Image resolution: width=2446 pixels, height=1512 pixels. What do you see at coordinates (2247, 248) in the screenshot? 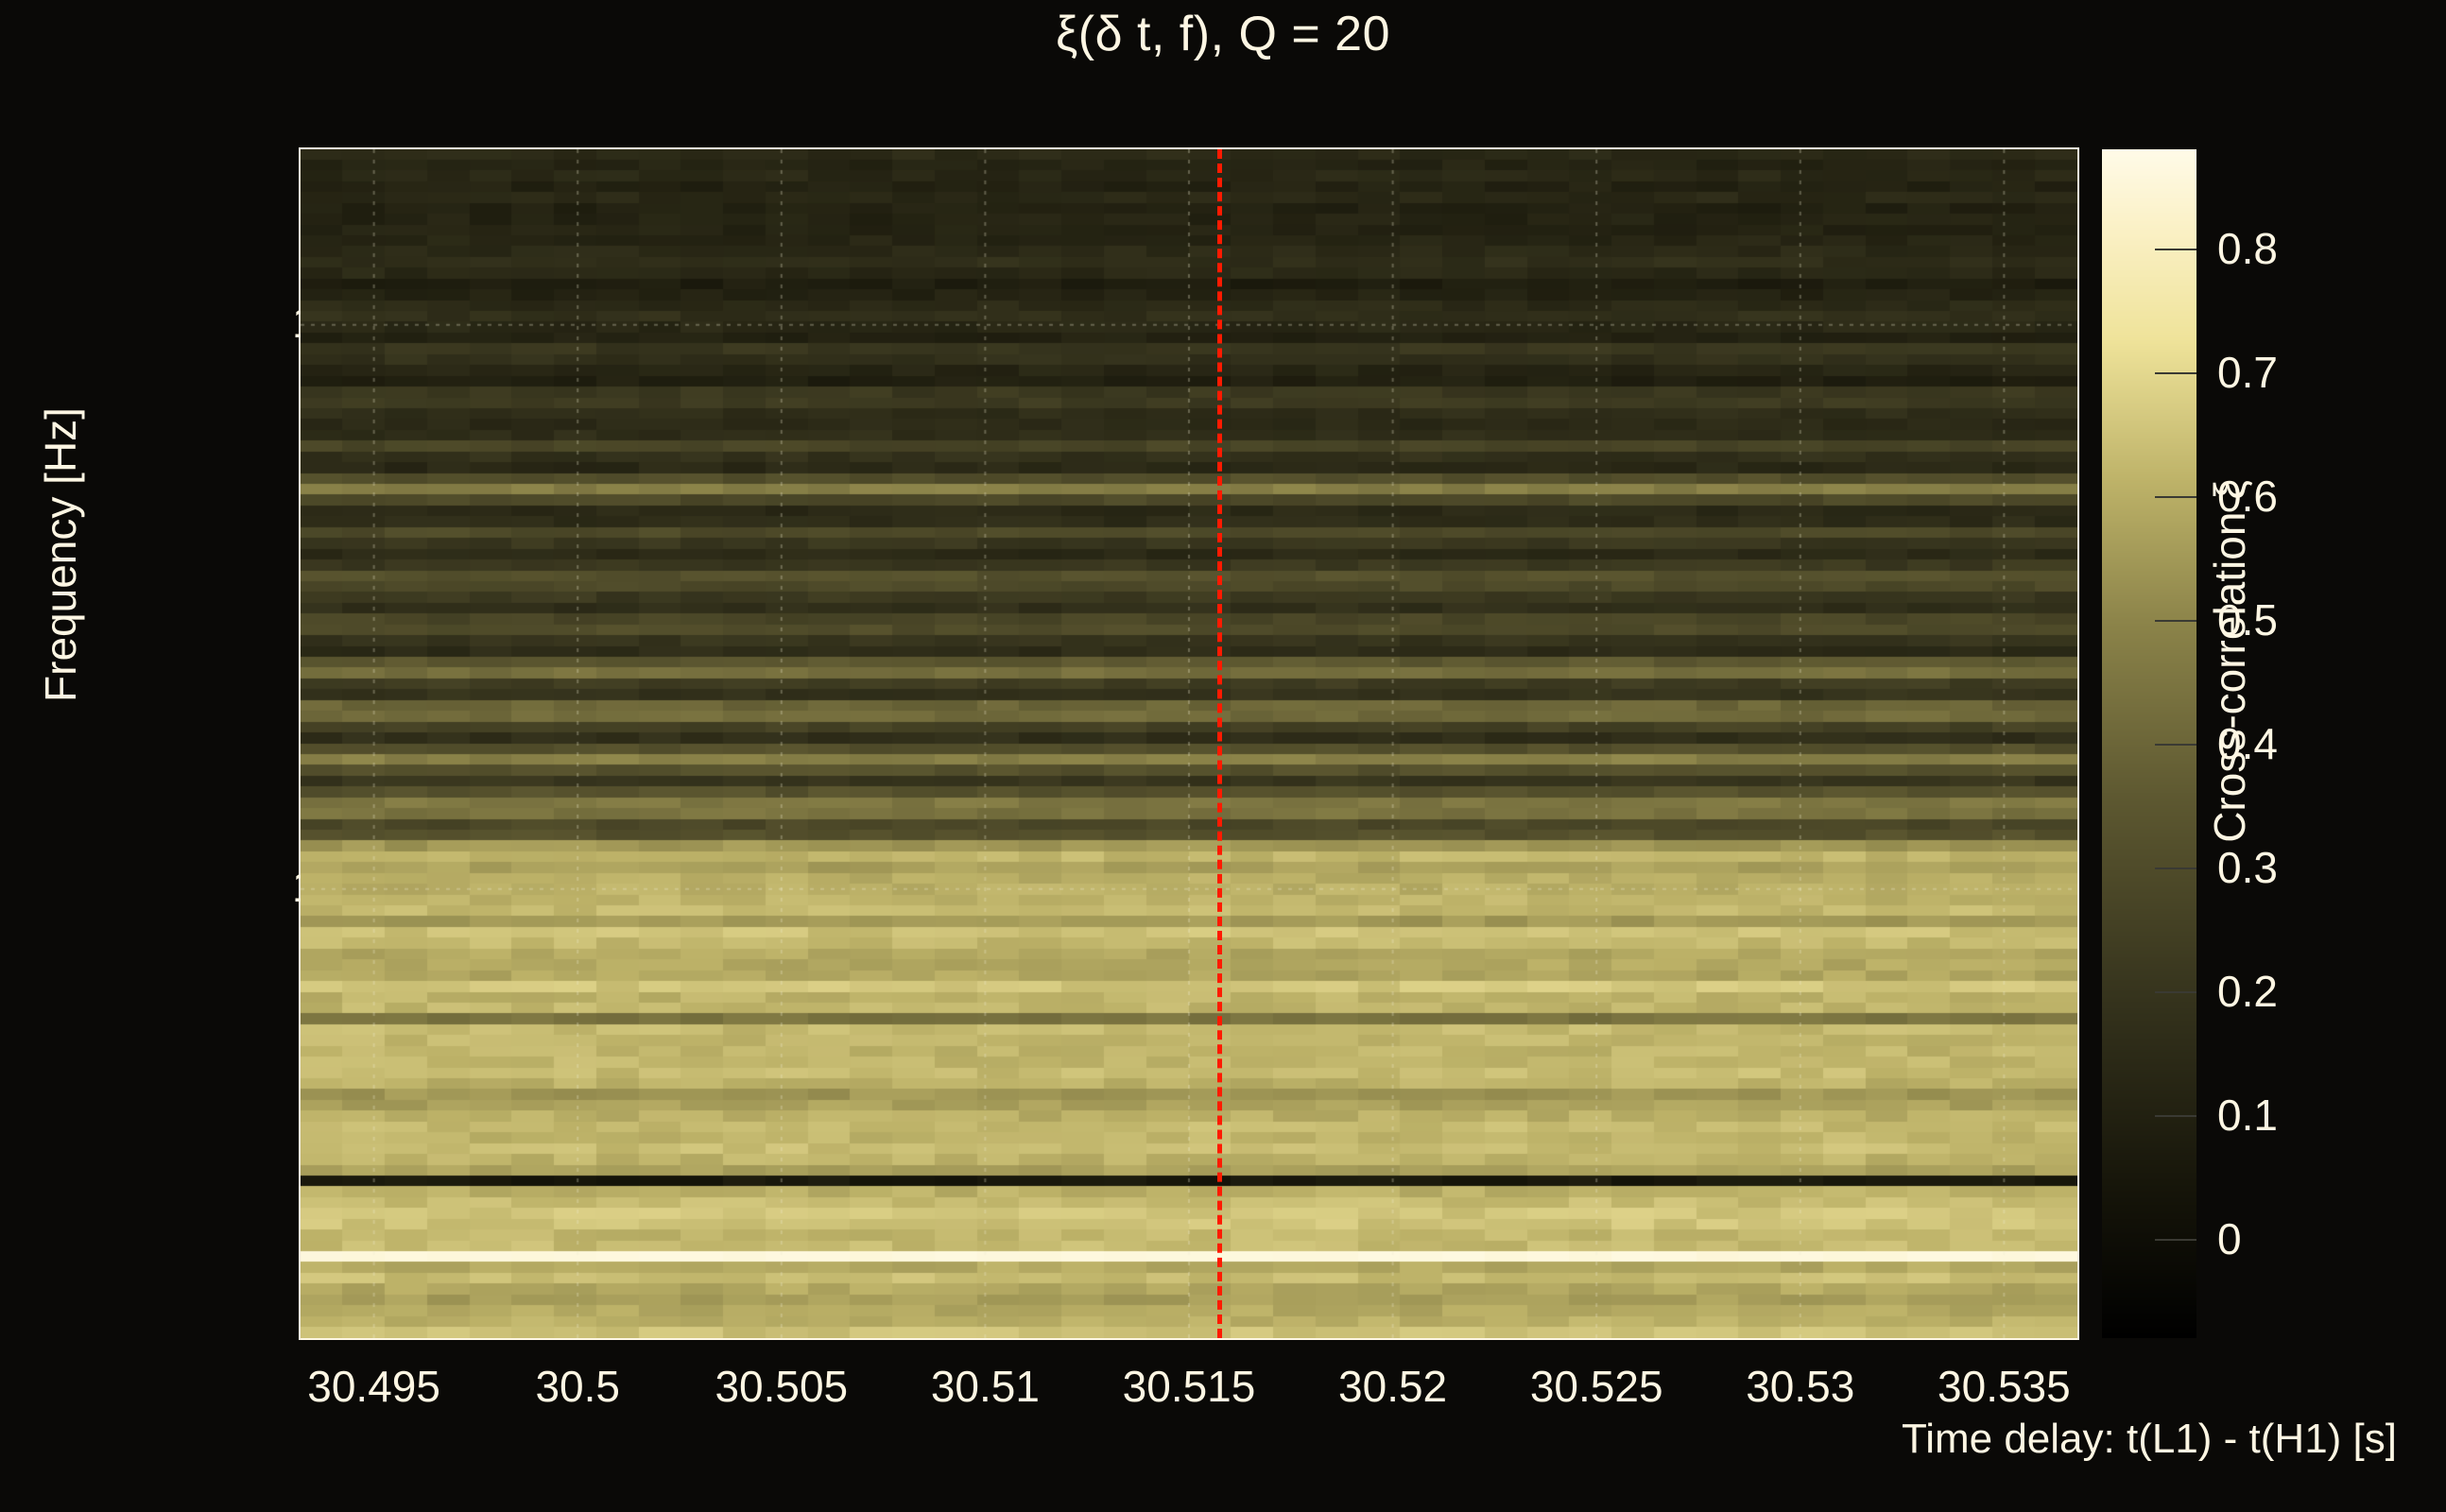
I see `colorbar-tick-label: 0.8` at bounding box center [2247, 248].